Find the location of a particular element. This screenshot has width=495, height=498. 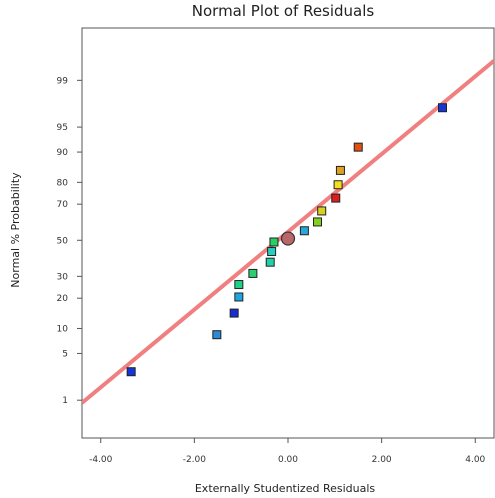

x-tick-label: 2.00 is located at coordinates (382, 460).